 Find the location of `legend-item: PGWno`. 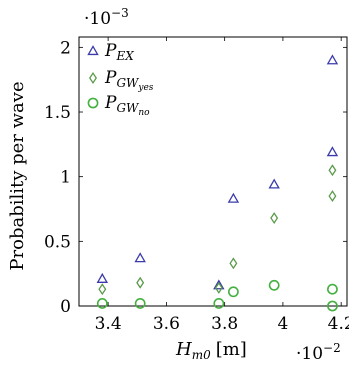

legend-item: PGWno is located at coordinates (118, 105).